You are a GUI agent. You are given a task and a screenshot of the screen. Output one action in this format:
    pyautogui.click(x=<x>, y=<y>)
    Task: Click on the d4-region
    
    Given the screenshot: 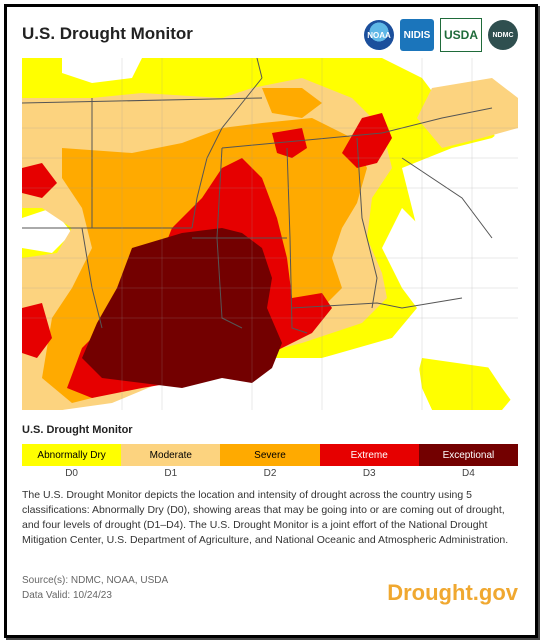 What is the action you would take?
    pyautogui.click(x=182, y=308)
    